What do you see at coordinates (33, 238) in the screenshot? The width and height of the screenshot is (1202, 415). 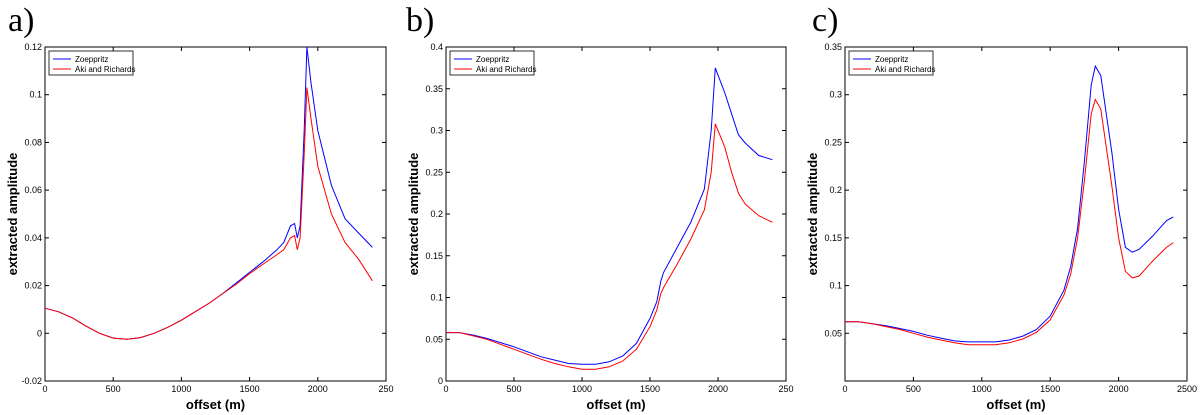 I see `y-tick-label: 0.04` at bounding box center [33, 238].